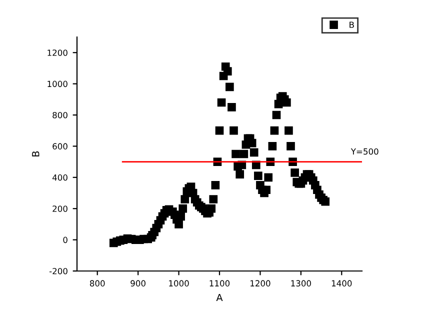  I want to click on x-tick-label: 800, so click(97, 283).